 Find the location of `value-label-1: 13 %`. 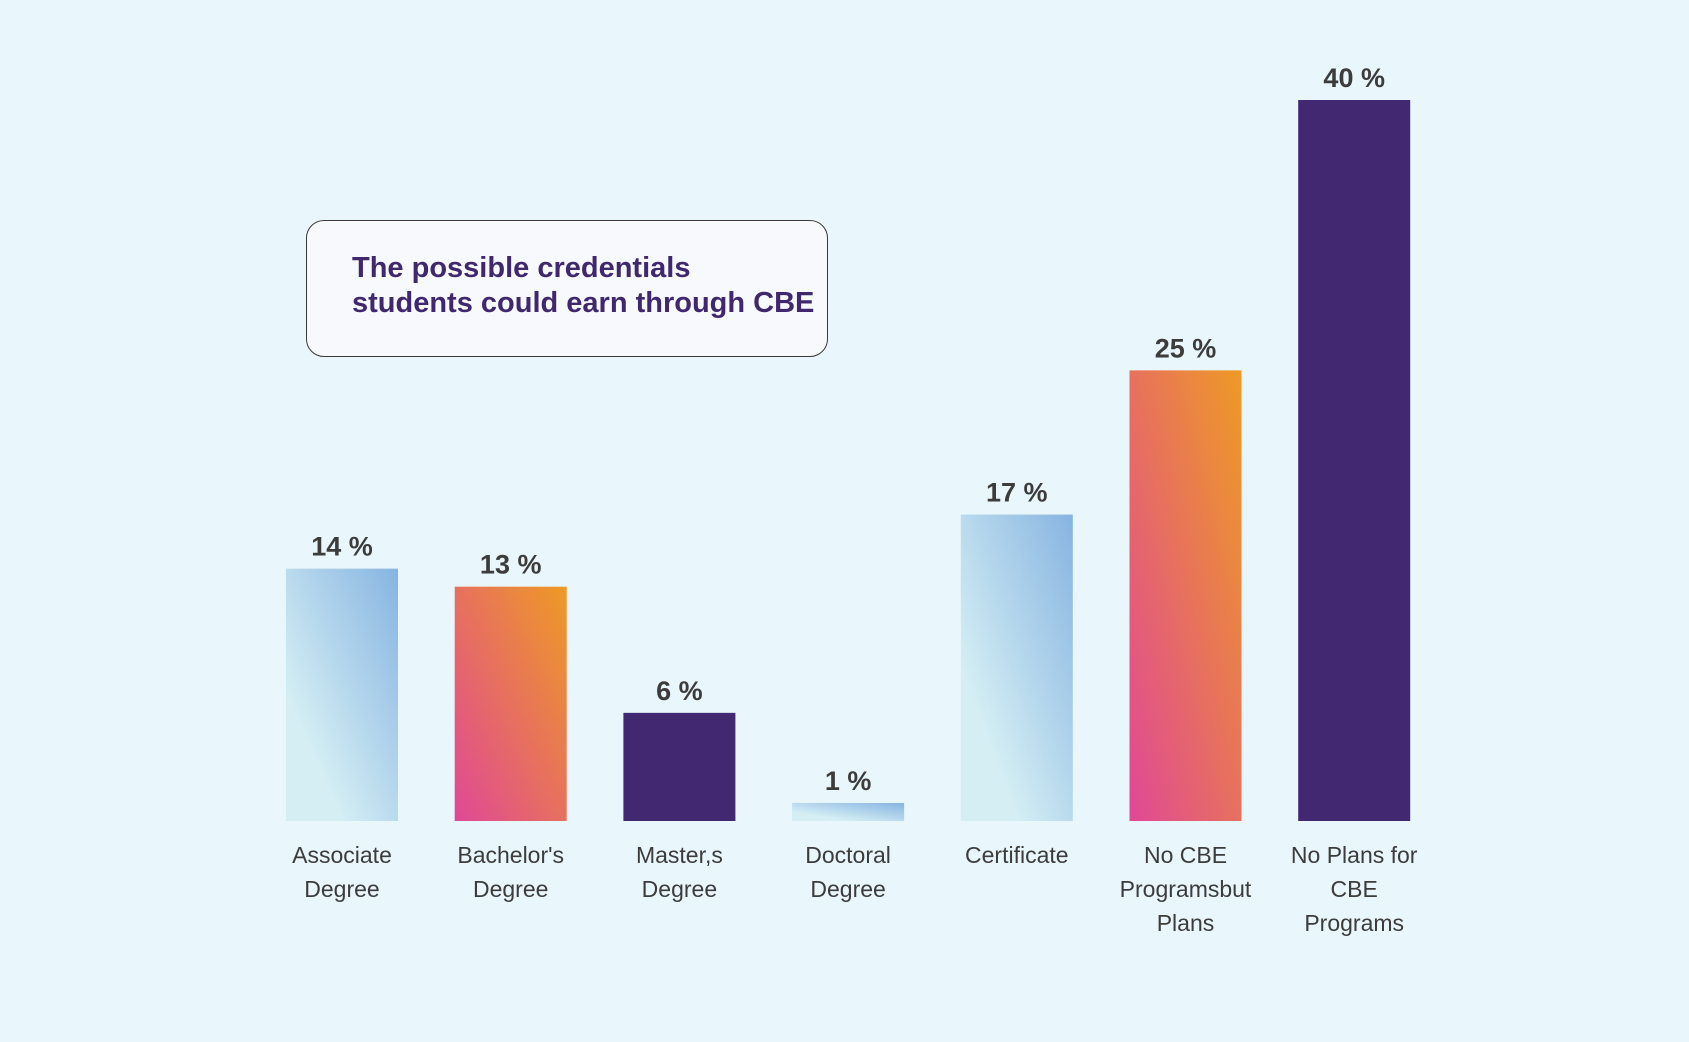

value-label-1: 13 % is located at coordinates (511, 565).